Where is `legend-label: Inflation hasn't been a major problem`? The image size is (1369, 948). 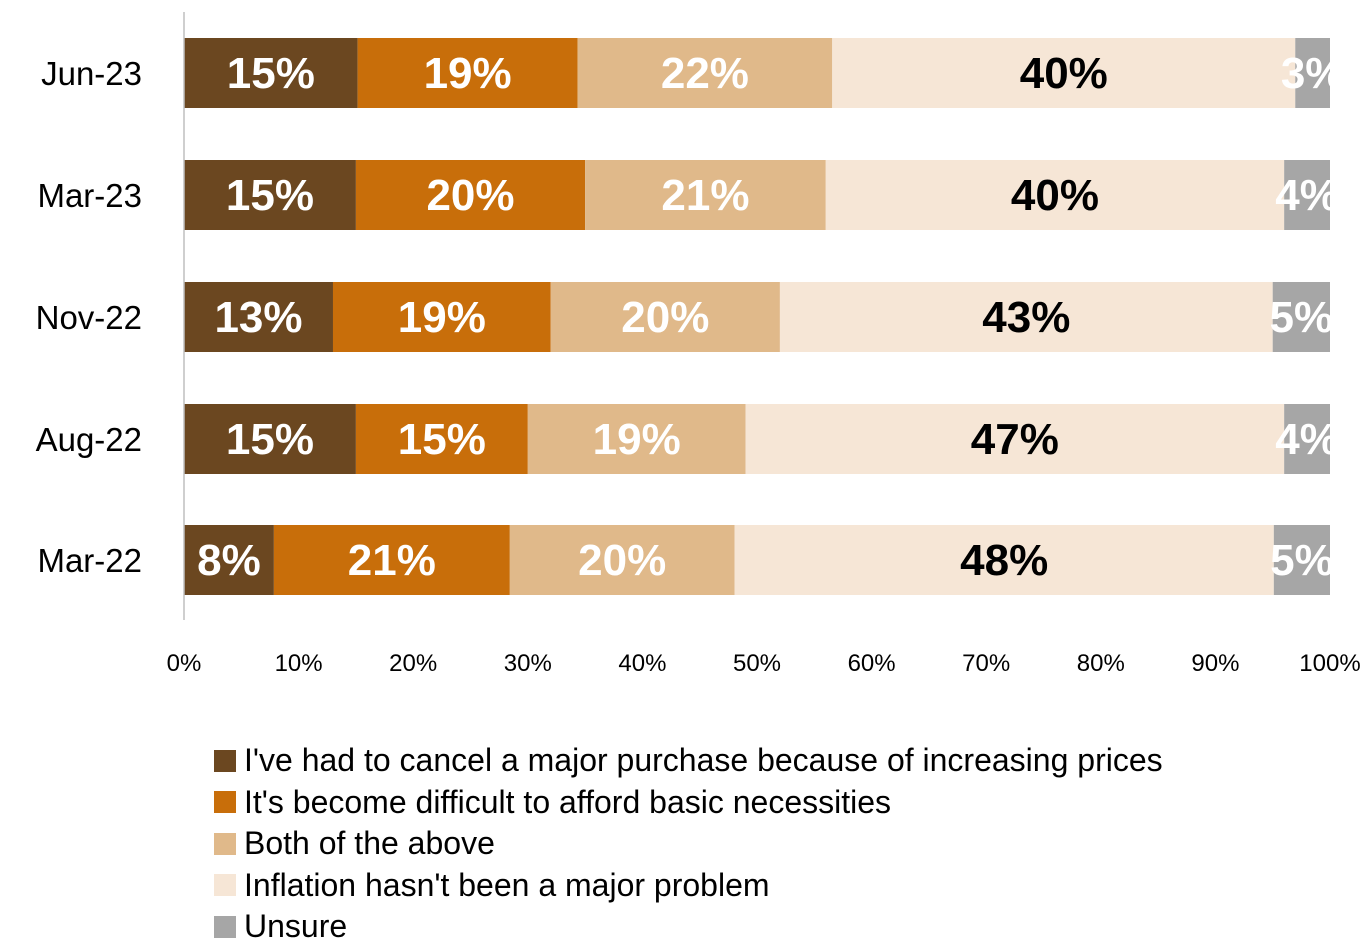
legend-label: Inflation hasn't been a major problem is located at coordinates (507, 884).